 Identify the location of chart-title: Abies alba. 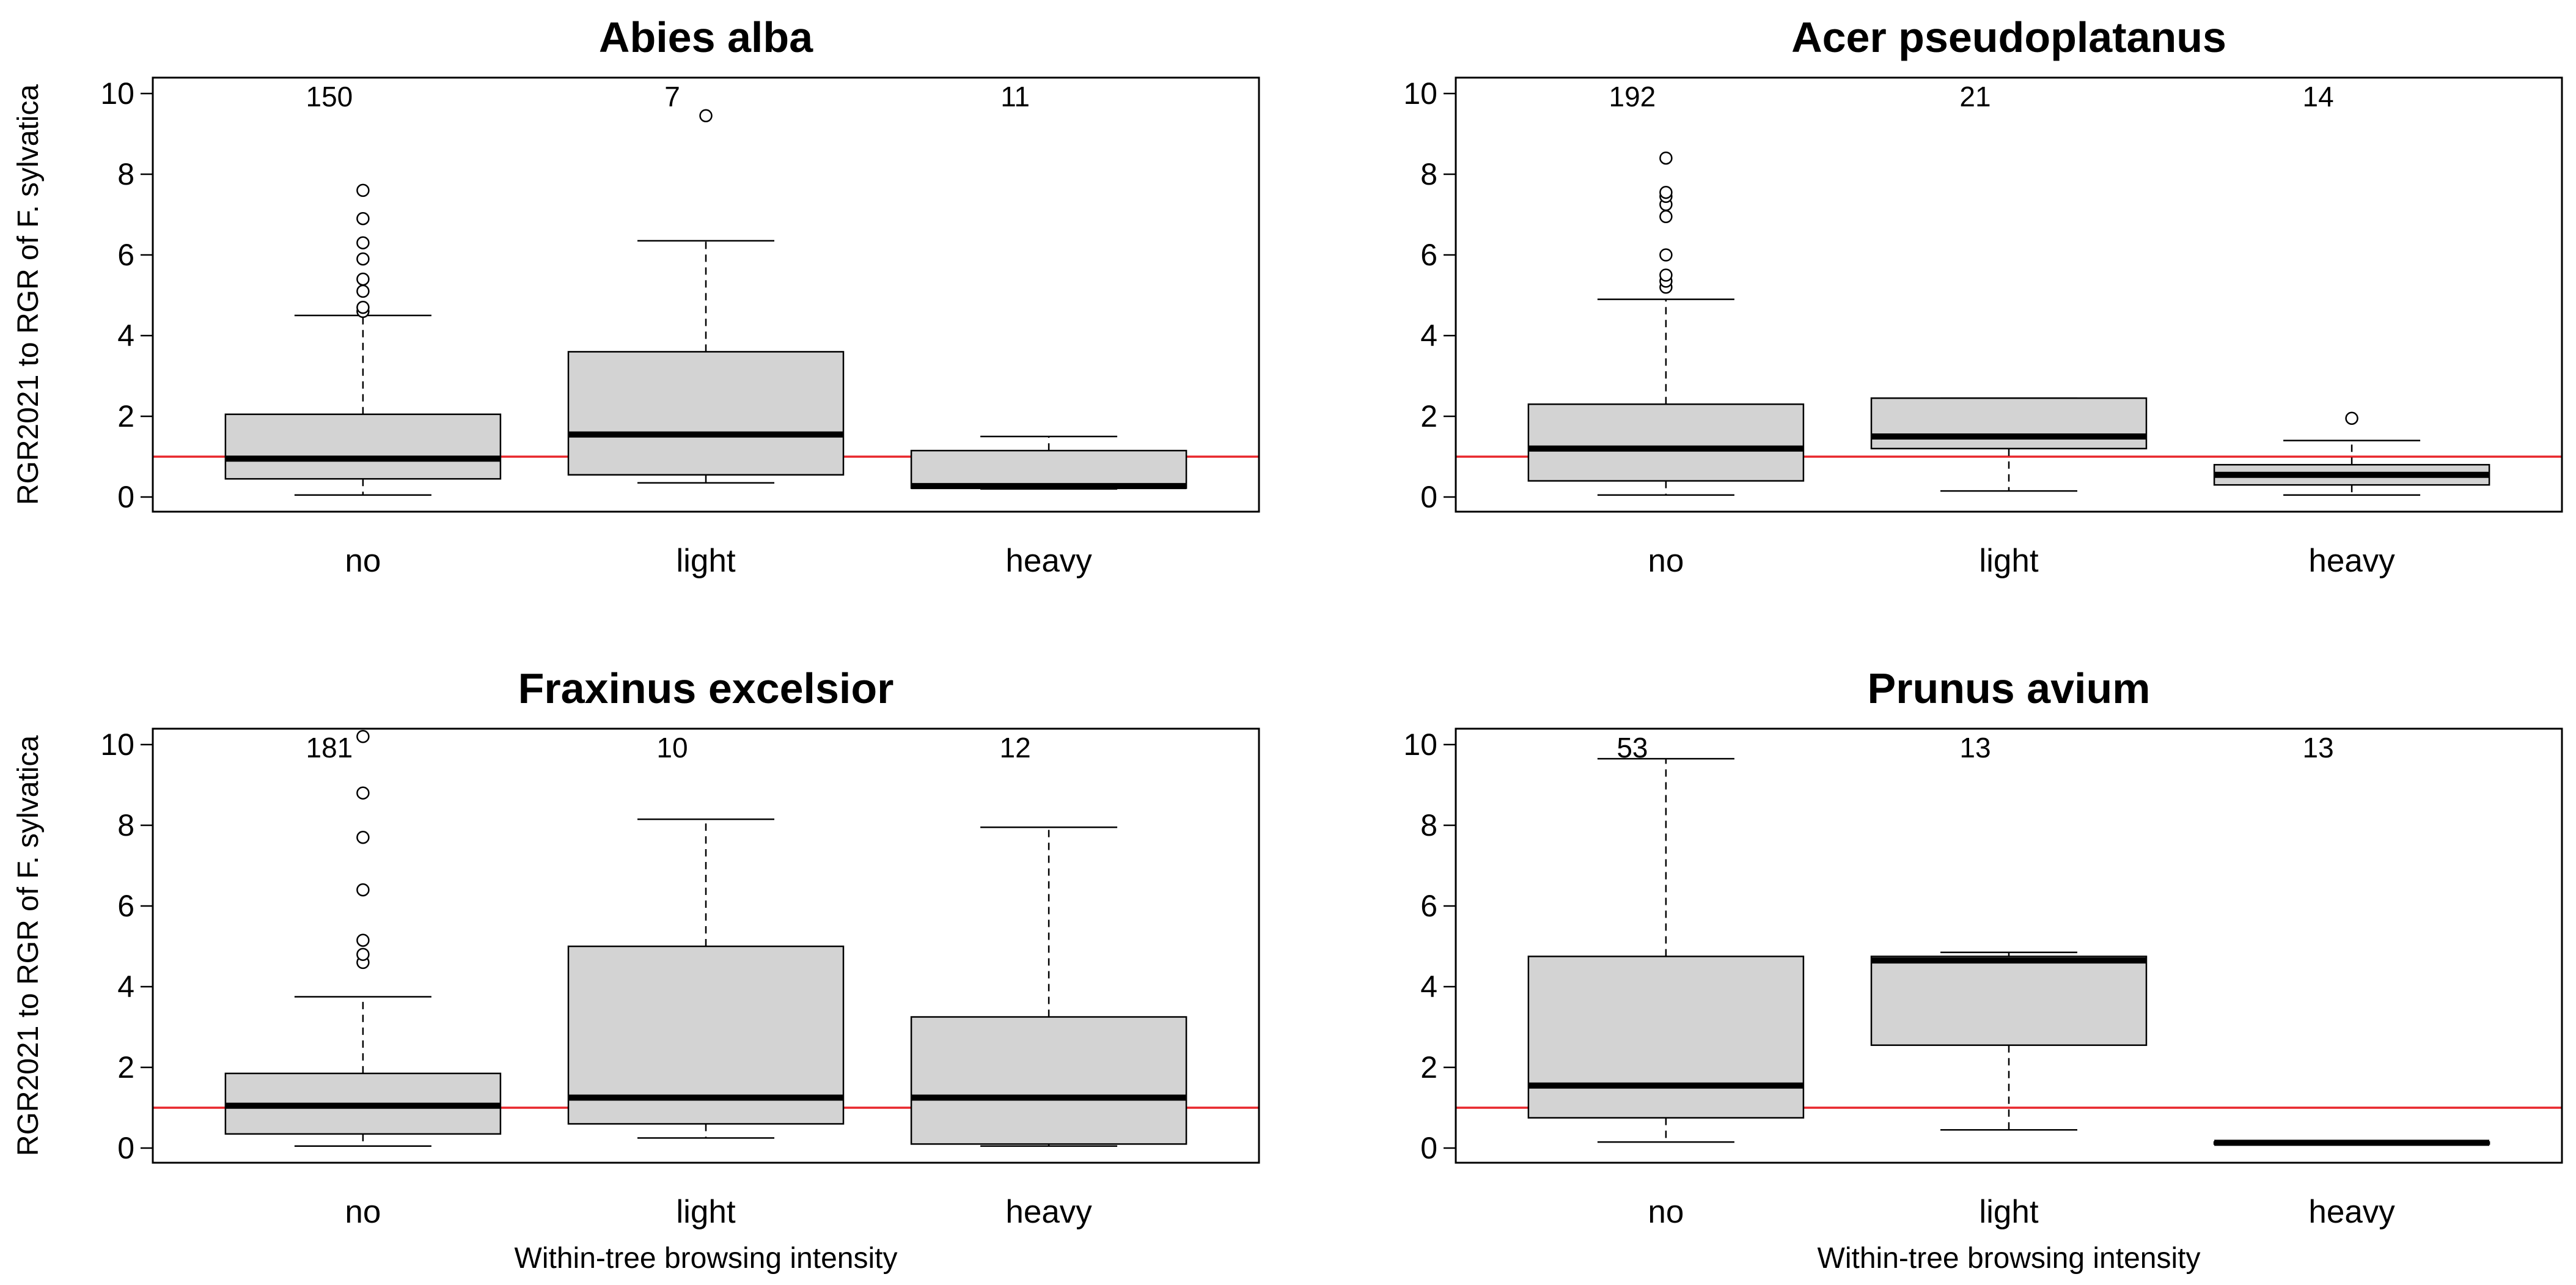
(706, 37).